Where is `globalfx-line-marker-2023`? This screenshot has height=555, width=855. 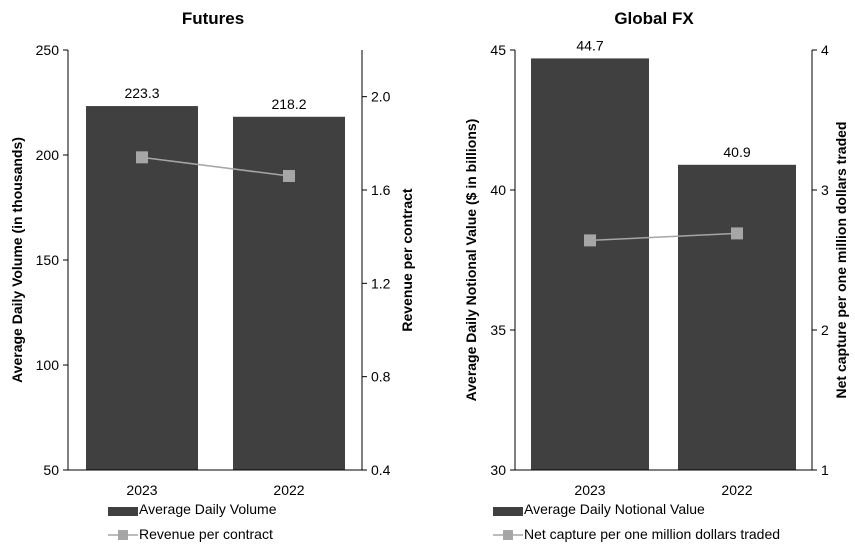
globalfx-line-marker-2023 is located at coordinates (590, 240).